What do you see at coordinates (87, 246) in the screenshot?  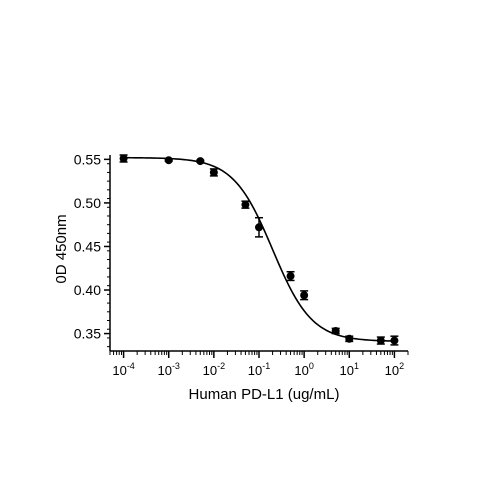 I see `y-tick-label: 0.45` at bounding box center [87, 246].